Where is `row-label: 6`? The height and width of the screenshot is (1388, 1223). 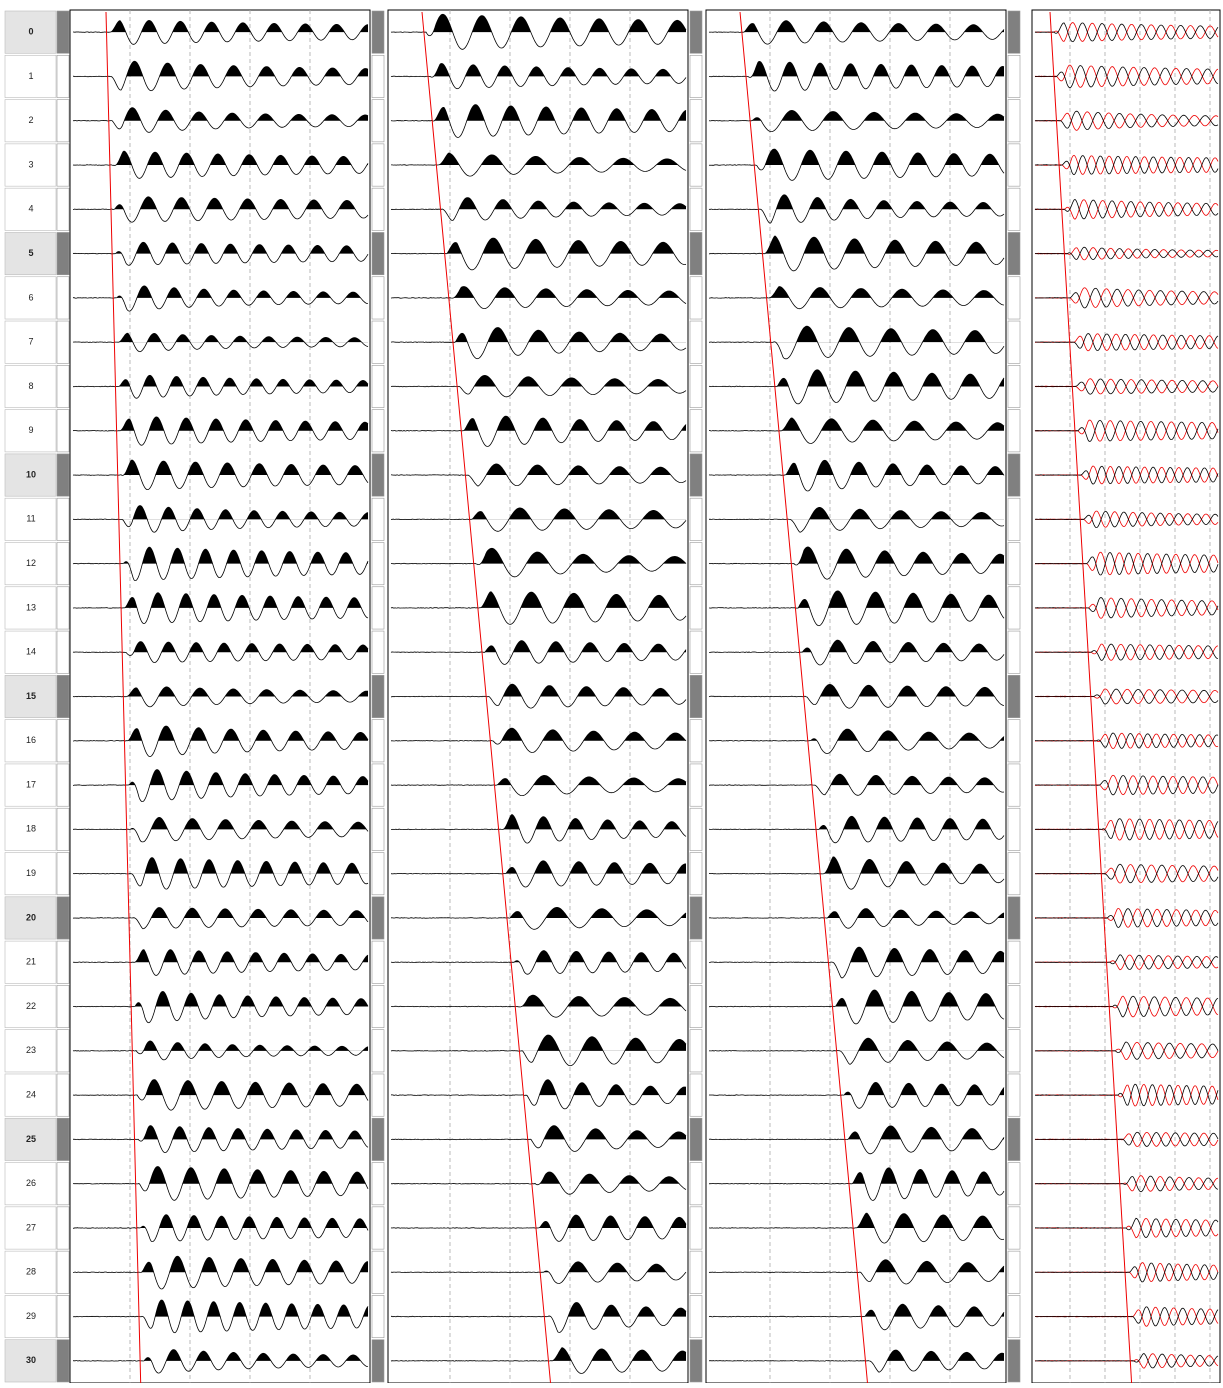
row-label: 6 is located at coordinates (30, 297).